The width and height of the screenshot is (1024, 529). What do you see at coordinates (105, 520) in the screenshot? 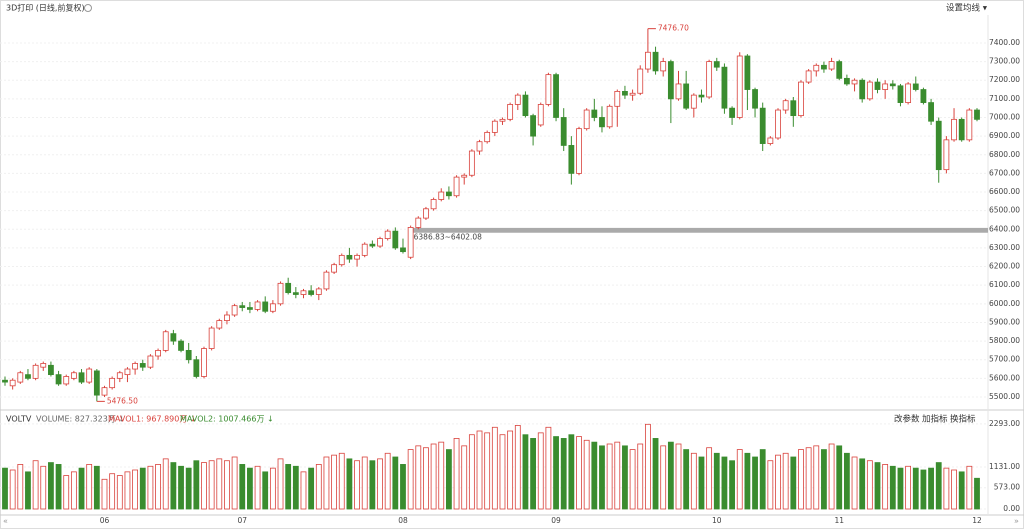
I see `x-tick-label: 06` at bounding box center [105, 520].